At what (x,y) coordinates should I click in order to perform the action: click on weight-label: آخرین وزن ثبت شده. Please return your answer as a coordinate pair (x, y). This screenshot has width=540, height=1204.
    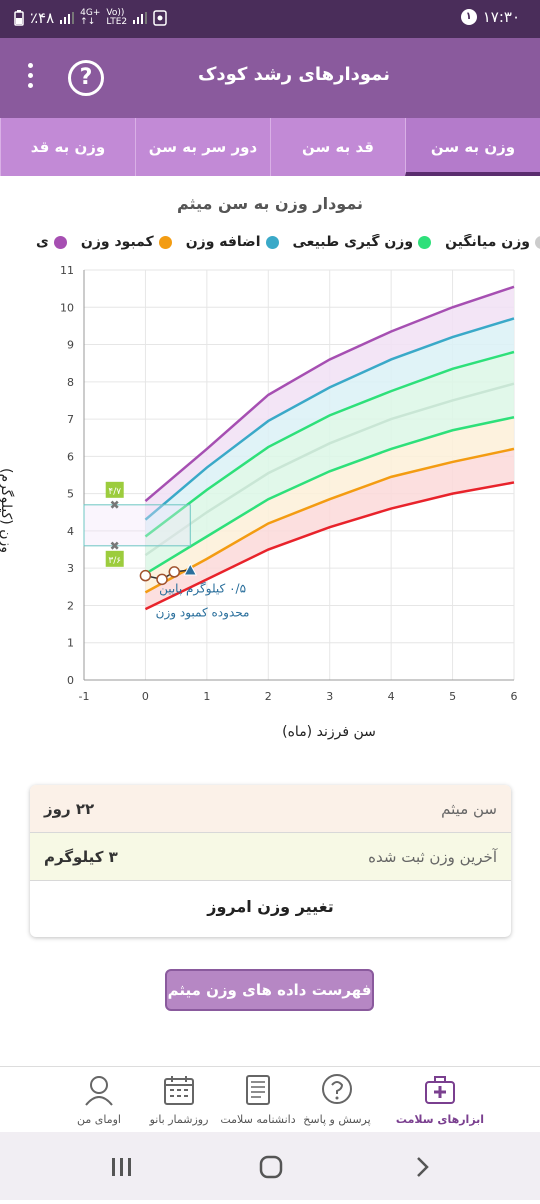
    Looking at the image, I should click on (432, 856).